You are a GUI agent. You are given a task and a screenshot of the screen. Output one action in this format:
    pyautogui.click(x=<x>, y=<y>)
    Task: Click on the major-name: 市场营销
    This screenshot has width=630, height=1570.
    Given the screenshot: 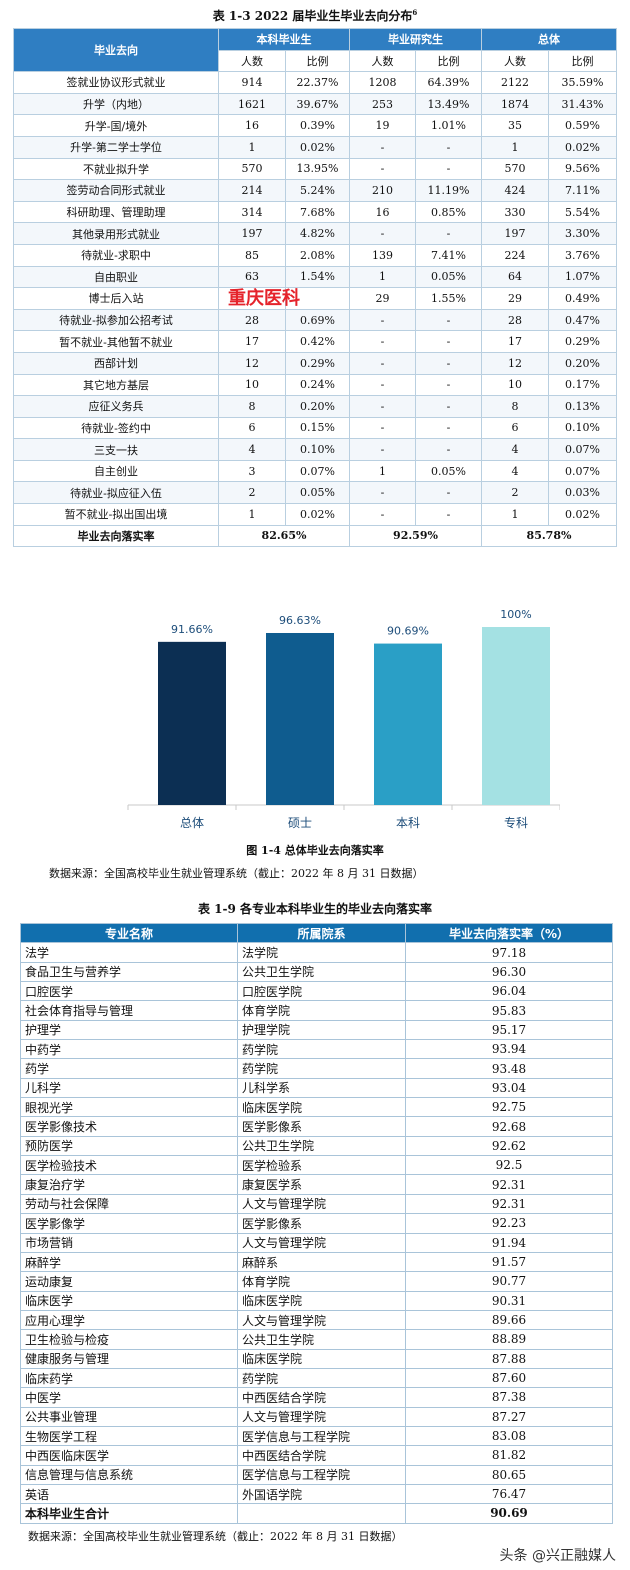 What is the action you would take?
    pyautogui.click(x=129, y=1242)
    